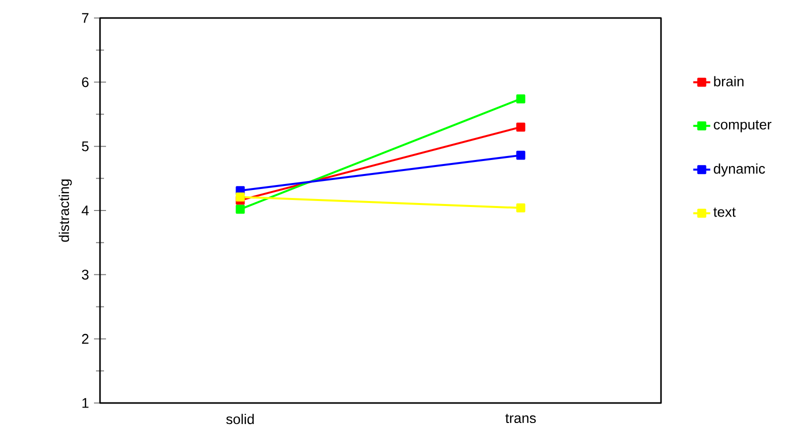 The width and height of the screenshot is (809, 440). What do you see at coordinates (85, 82) in the screenshot?
I see `y-tick-label: 6` at bounding box center [85, 82].